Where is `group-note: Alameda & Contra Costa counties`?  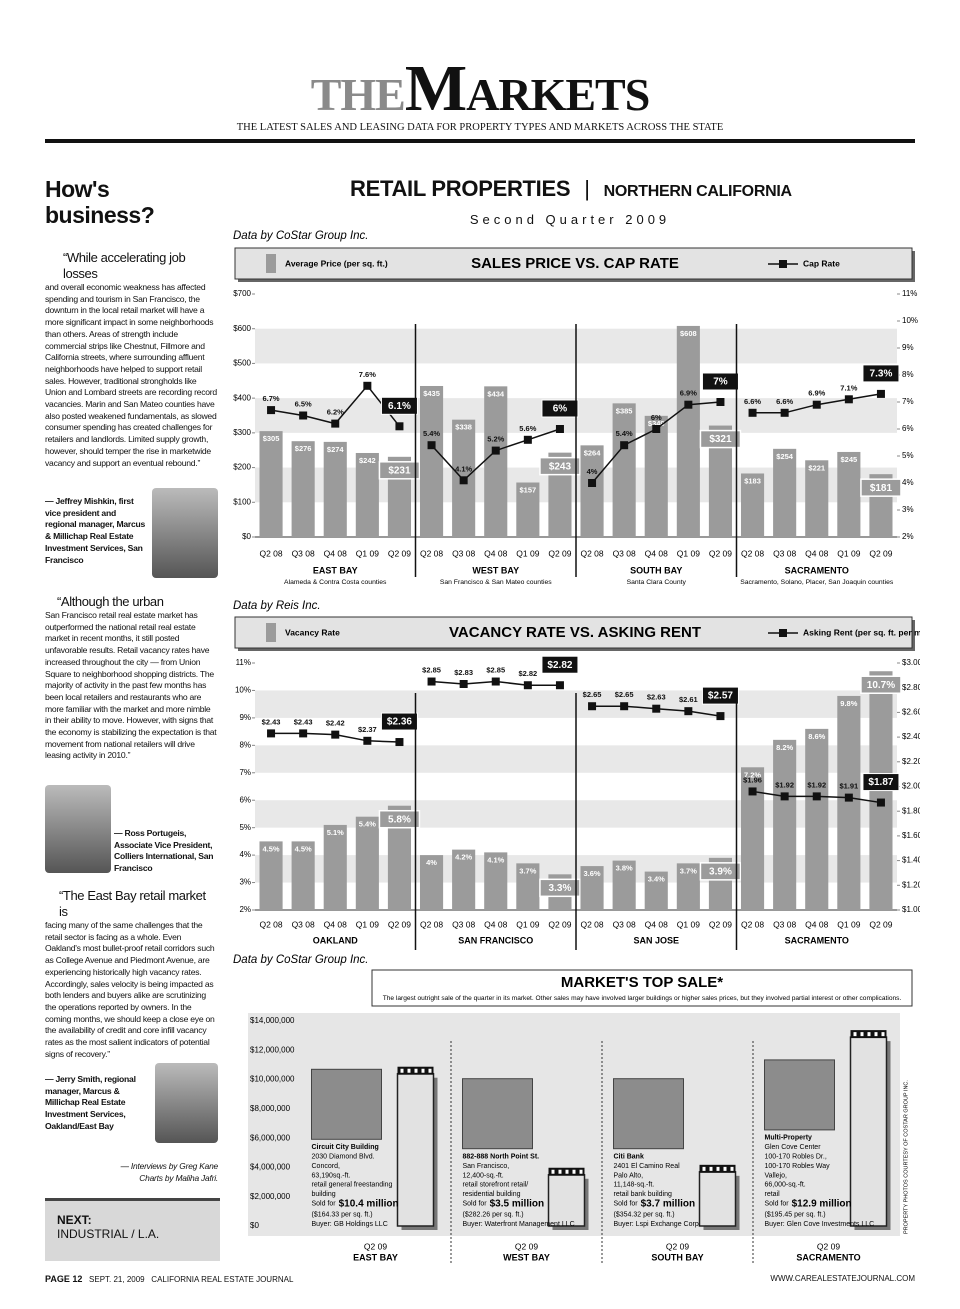 group-note: Alameda & Contra Costa counties is located at coordinates (335, 582).